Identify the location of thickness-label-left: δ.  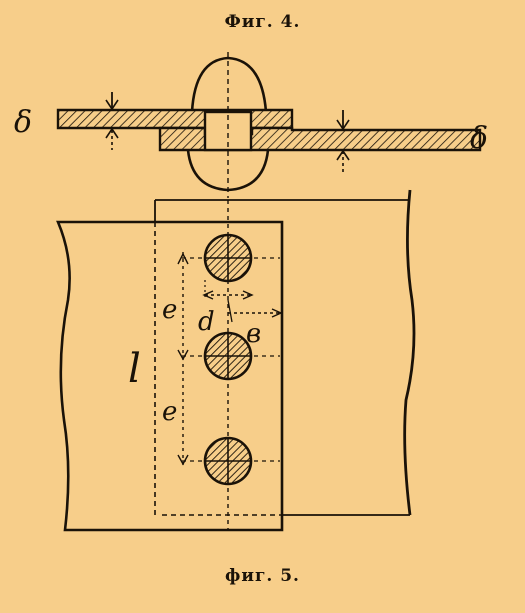
(23, 122).